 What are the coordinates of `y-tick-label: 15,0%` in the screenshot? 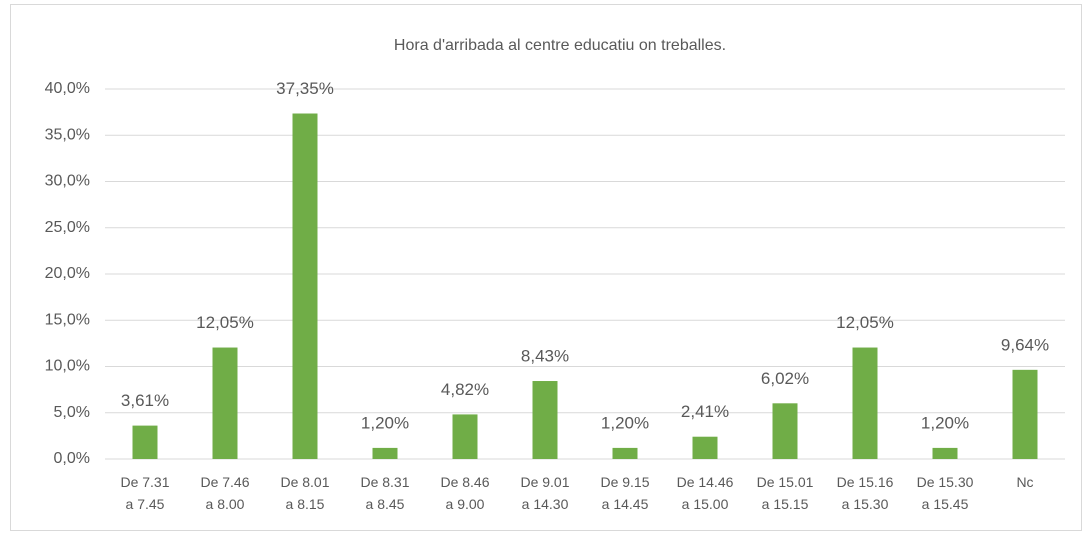 It's located at (67, 319).